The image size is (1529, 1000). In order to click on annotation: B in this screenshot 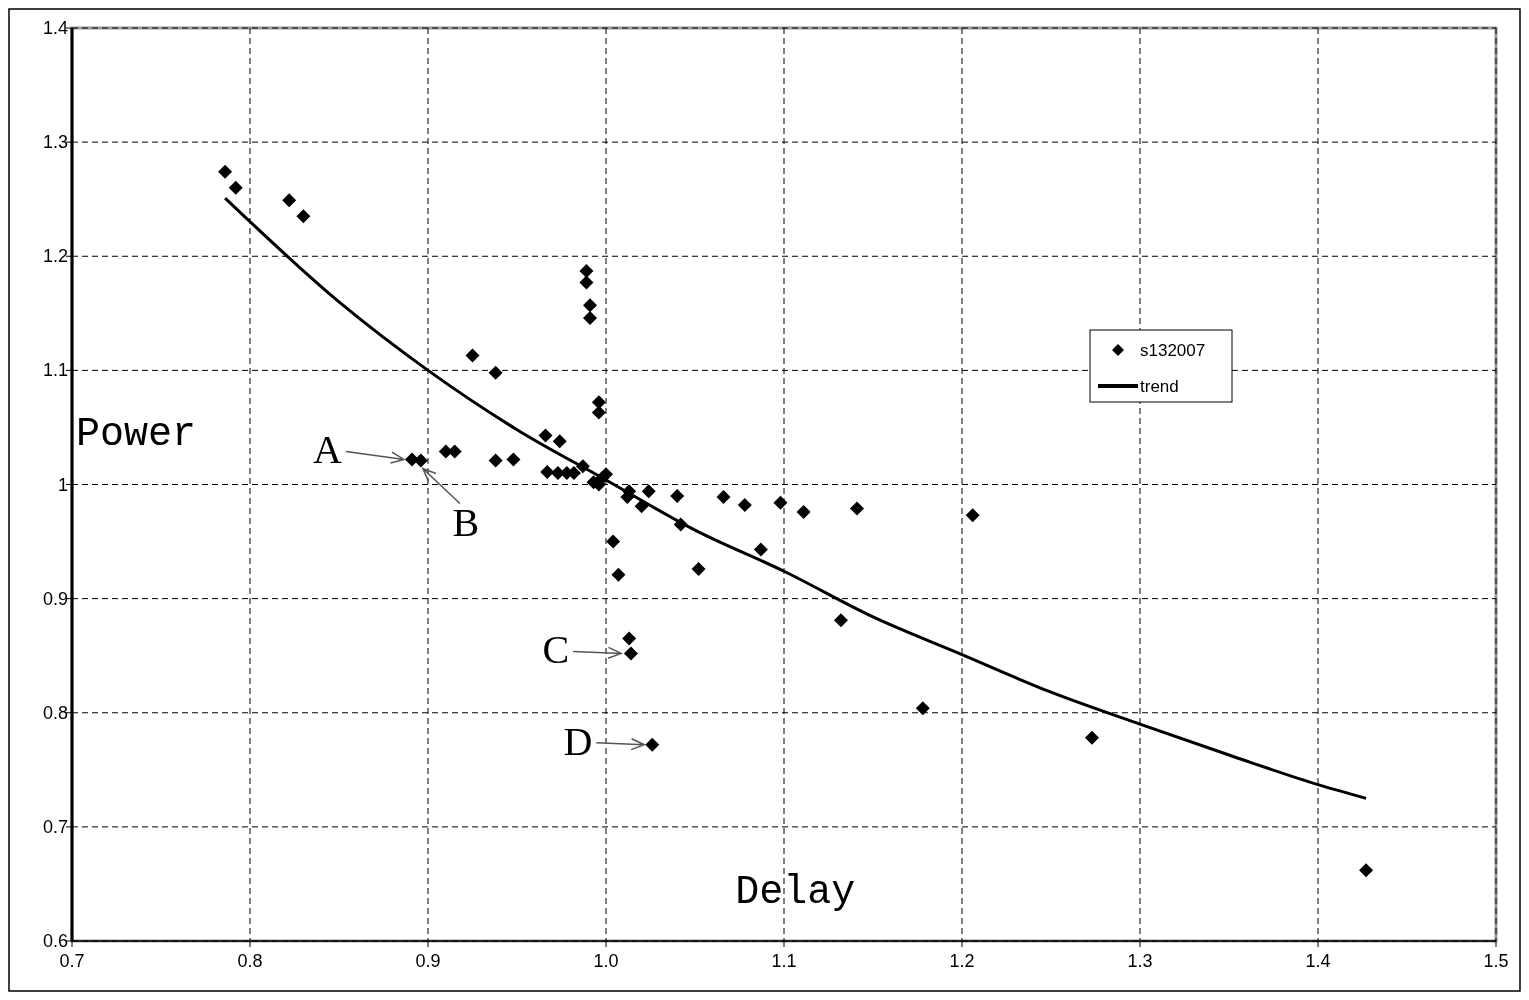, I will do `click(466, 522)`.